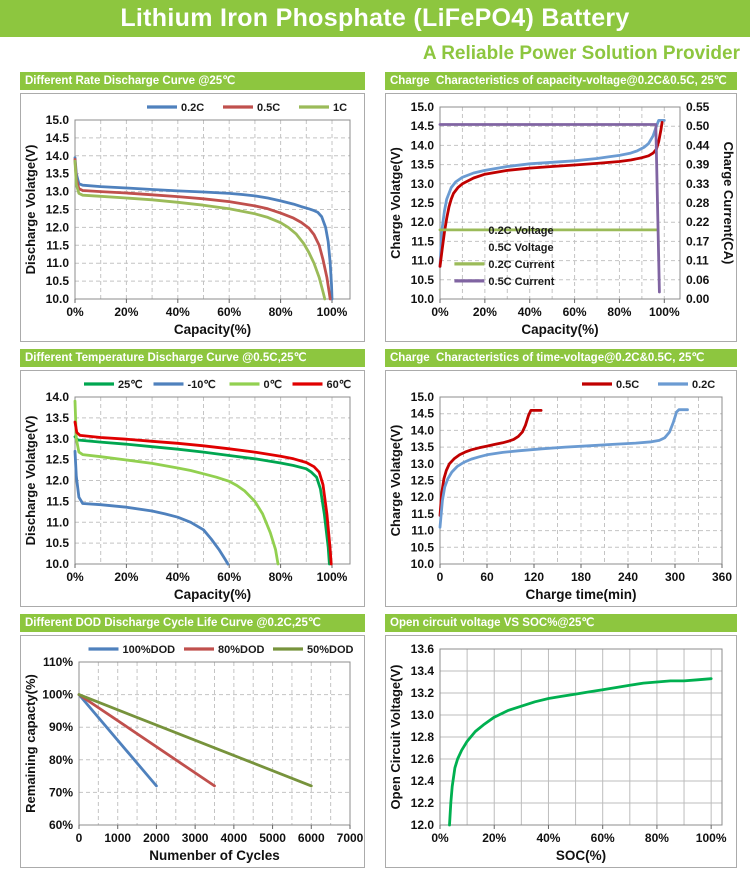 This screenshot has height=879, width=750. What do you see at coordinates (423, 184) in the screenshot?
I see `svg-text: 13.0` at bounding box center [423, 184].